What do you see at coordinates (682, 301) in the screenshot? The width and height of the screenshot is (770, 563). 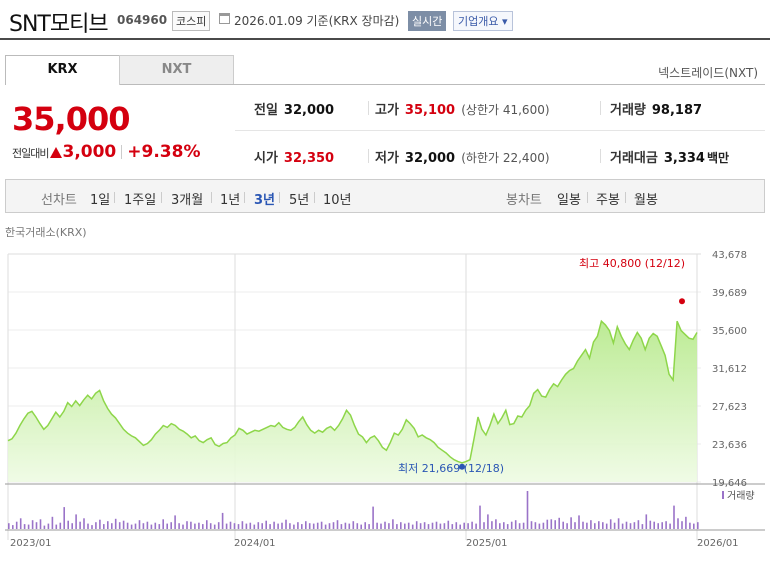 I see `high-marker` at bounding box center [682, 301].